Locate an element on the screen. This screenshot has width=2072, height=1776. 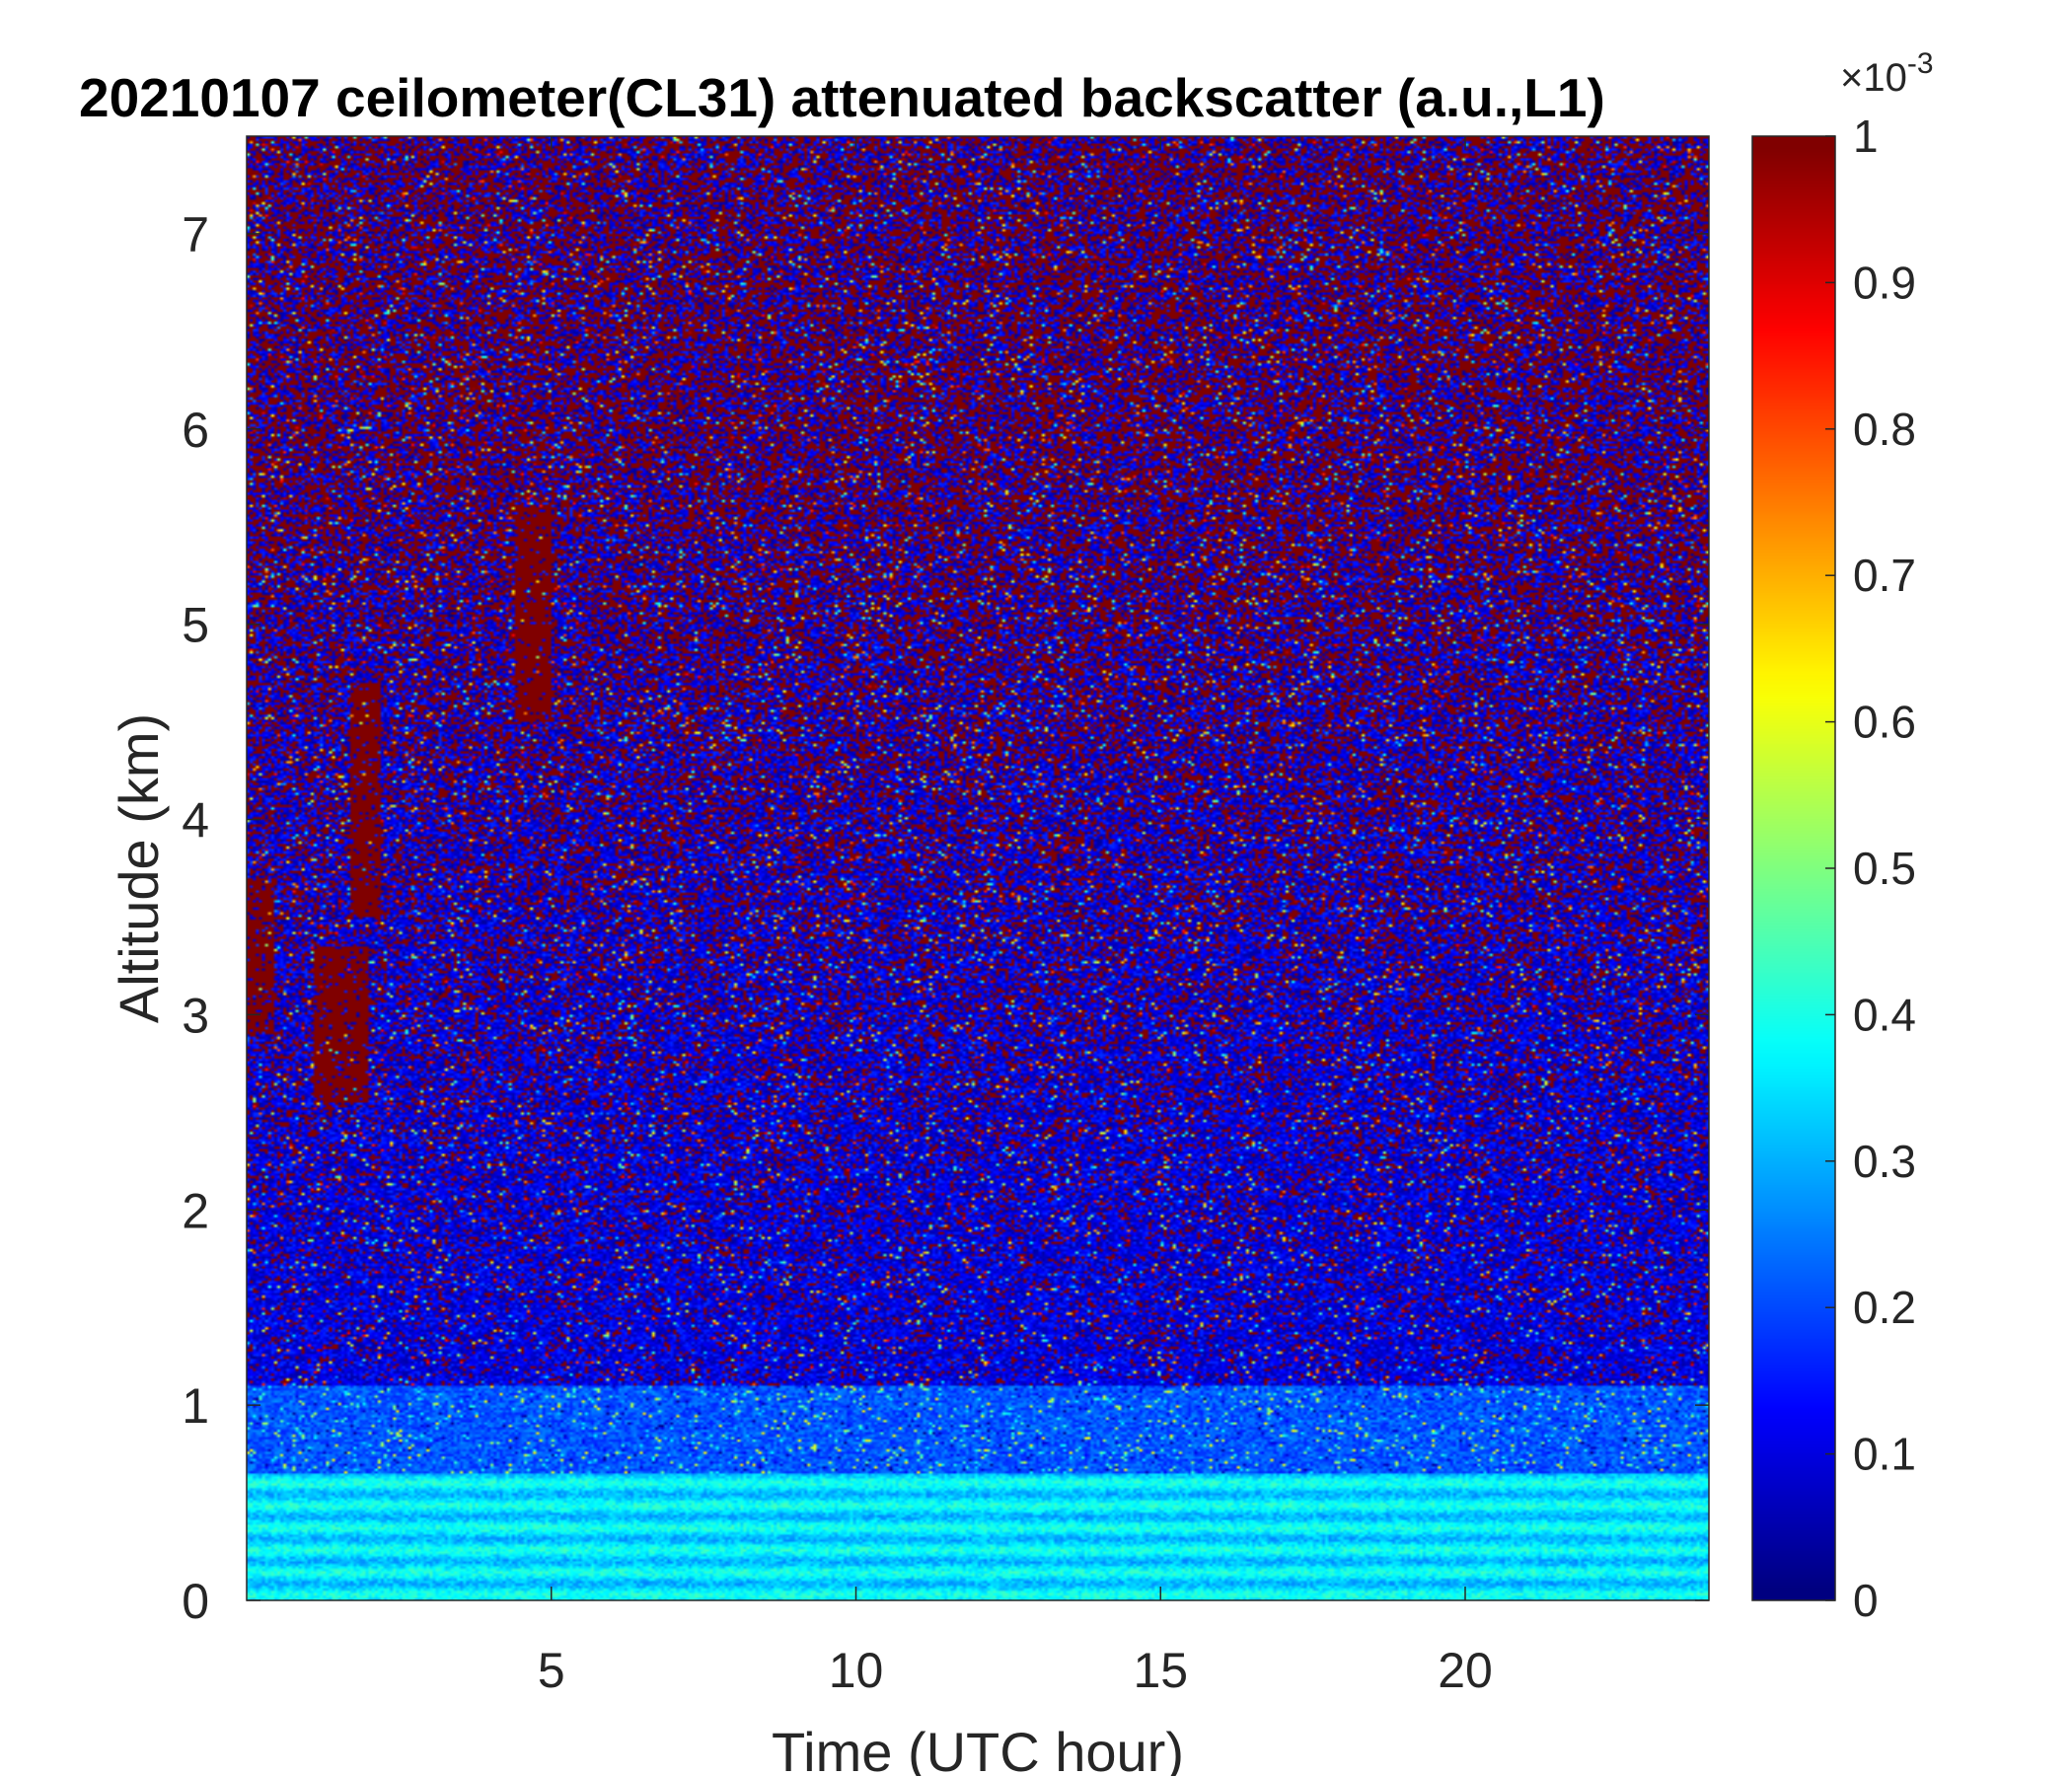
colorbar-tick-label: 0.5 is located at coordinates (1885, 869).